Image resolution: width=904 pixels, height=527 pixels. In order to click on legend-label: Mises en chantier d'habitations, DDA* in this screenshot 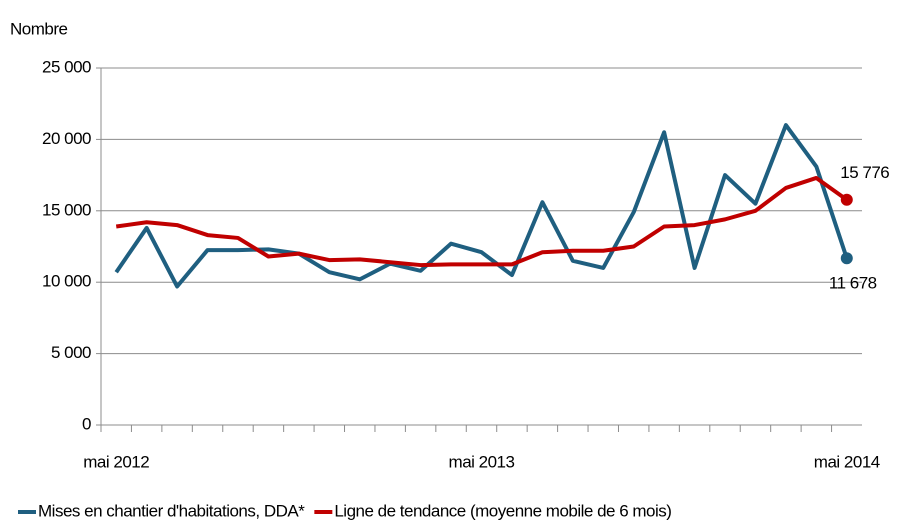, I will do `click(171, 510)`.